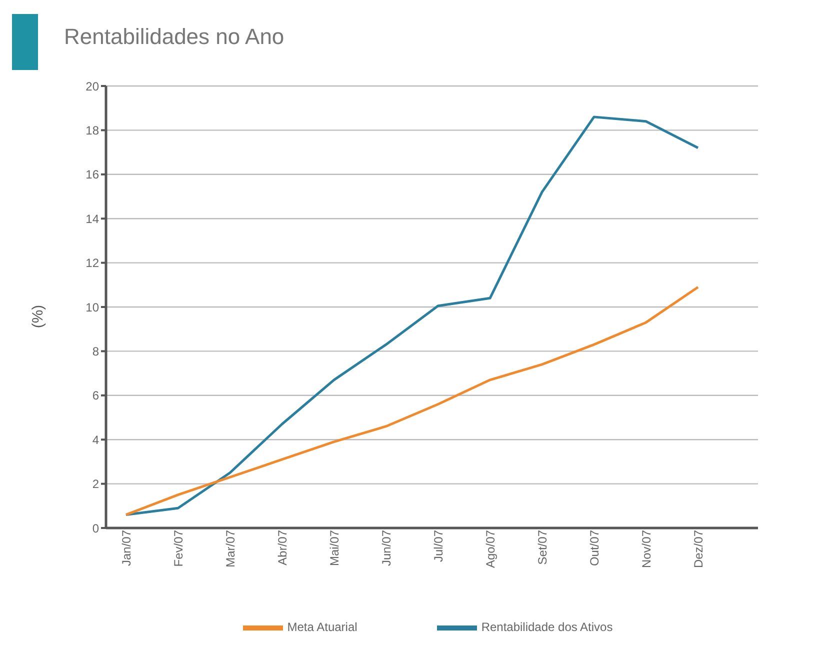 Image resolution: width=817 pixels, height=662 pixels. What do you see at coordinates (96, 484) in the screenshot?
I see `y-tick-label: 2` at bounding box center [96, 484].